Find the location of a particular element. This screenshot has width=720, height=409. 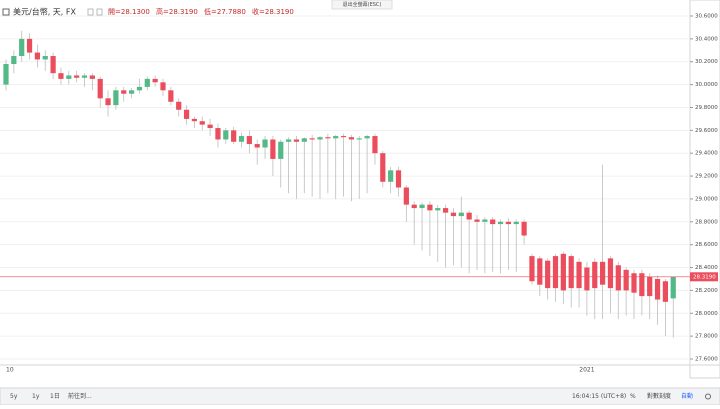

last-price-tag is located at coordinates (704, 277).